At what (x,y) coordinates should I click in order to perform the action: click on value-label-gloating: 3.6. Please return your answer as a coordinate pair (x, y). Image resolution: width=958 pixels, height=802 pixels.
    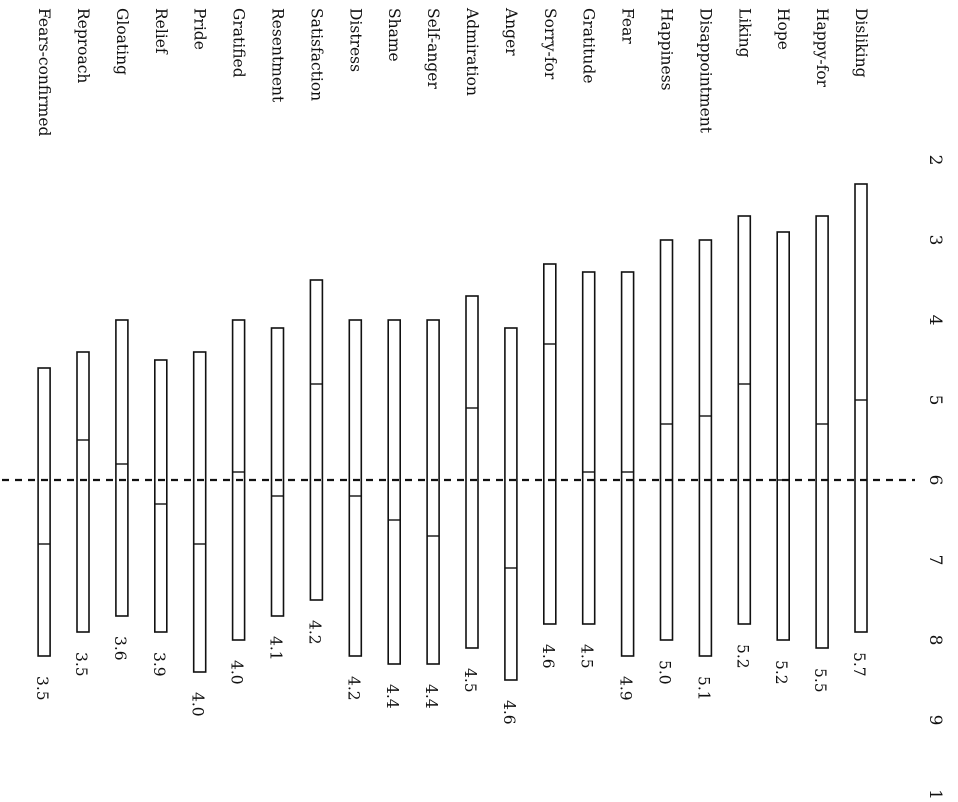
    Looking at the image, I should click on (120, 648).